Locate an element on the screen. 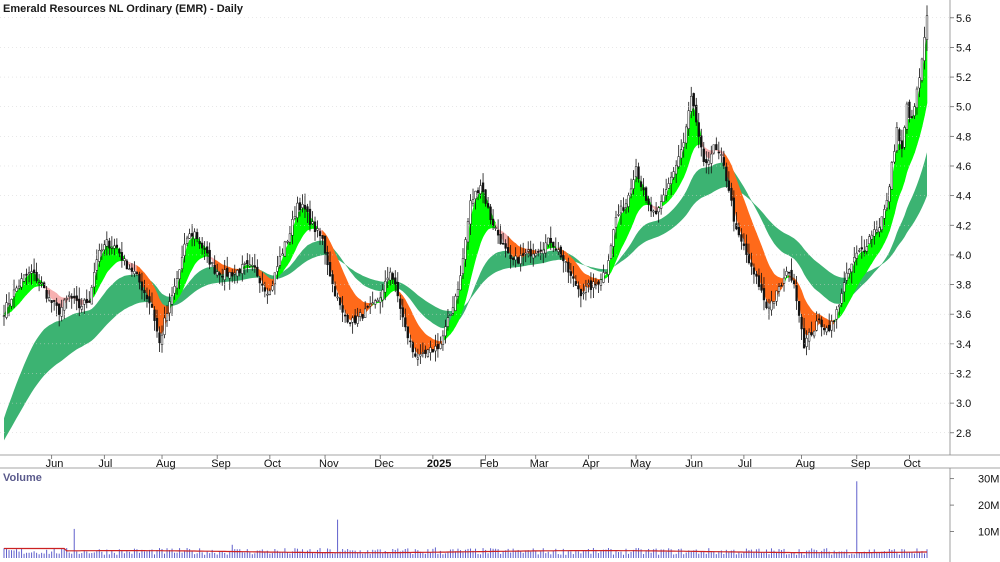 The width and height of the screenshot is (1000, 562). time-tick-label: Jul is located at coordinates (745, 464).